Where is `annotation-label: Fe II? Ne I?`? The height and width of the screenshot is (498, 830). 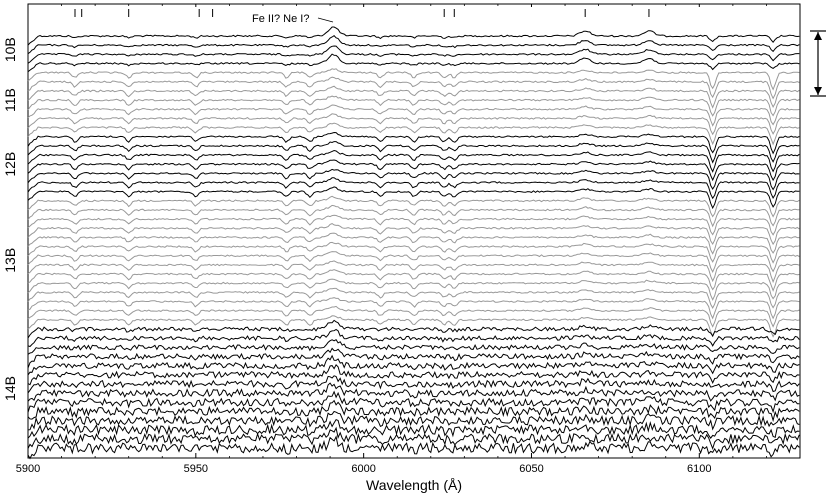 annotation-label: Fe II? Ne I? is located at coordinates (280, 19).